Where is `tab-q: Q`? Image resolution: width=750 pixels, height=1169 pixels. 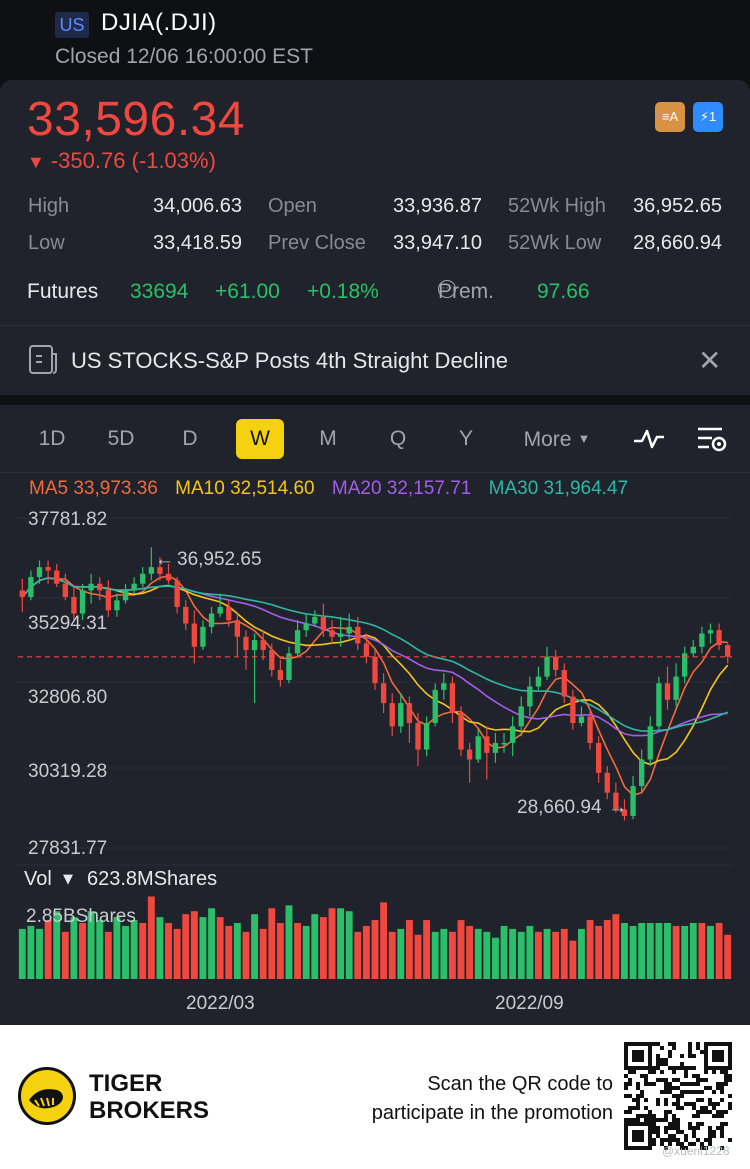
tab-q: Q is located at coordinates (398, 438).